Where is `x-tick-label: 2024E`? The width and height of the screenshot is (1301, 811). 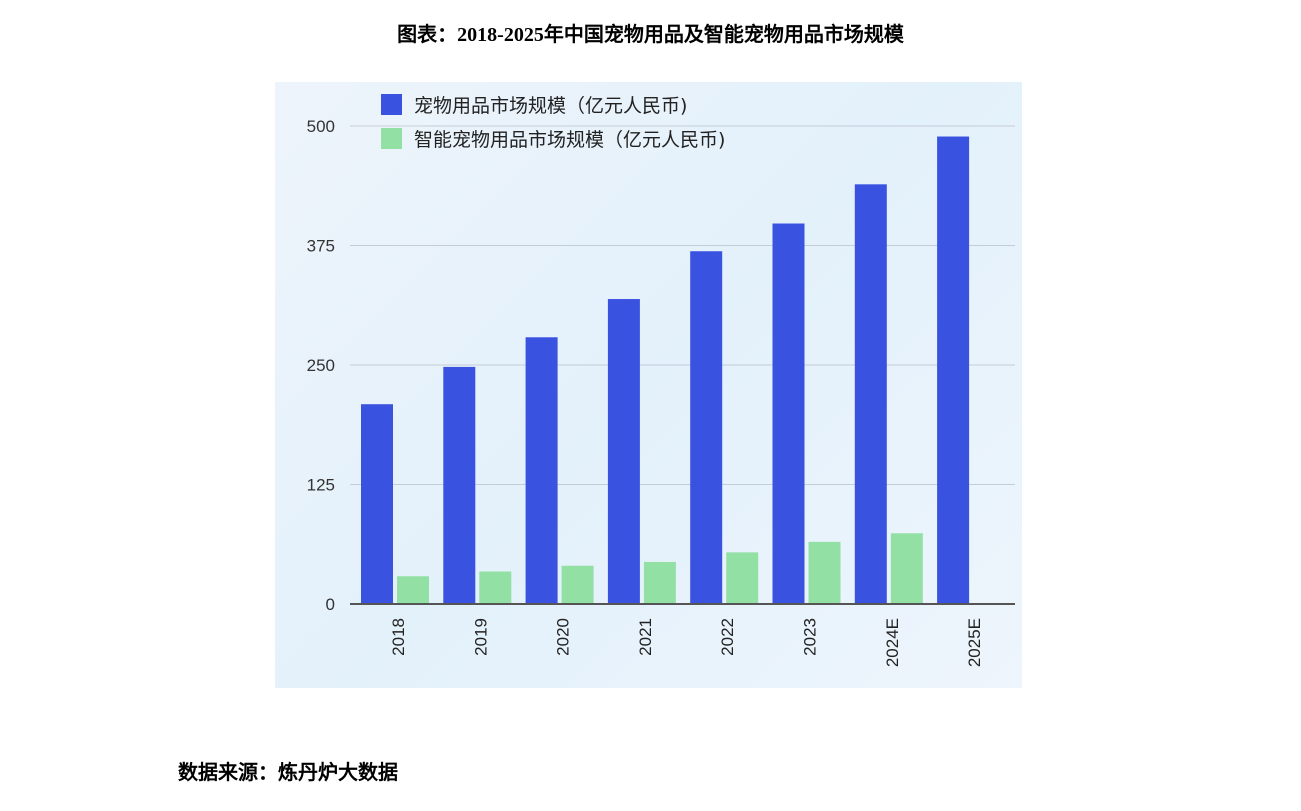
x-tick-label: 2024E is located at coordinates (892, 642).